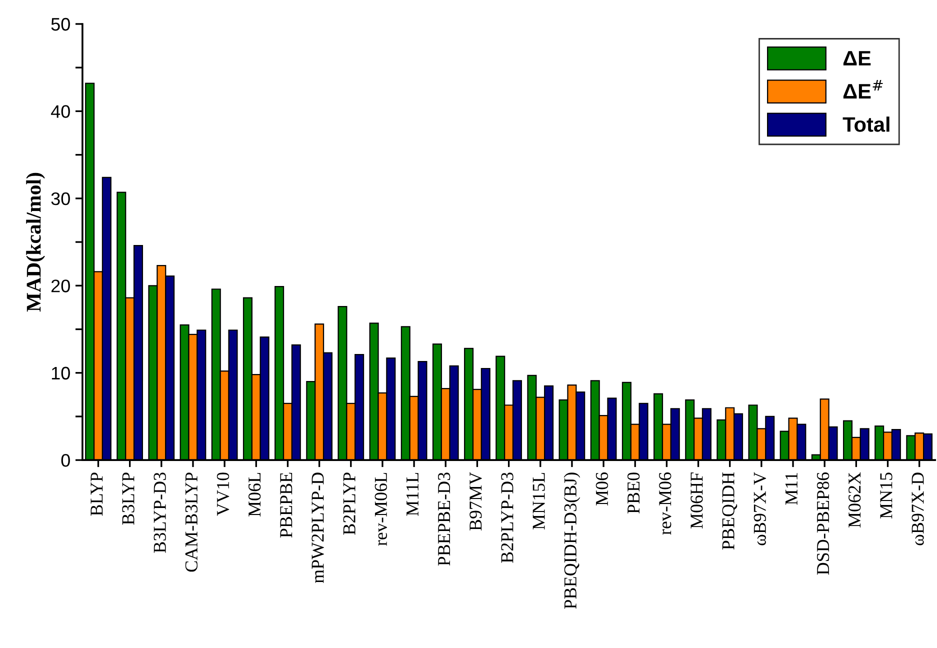 The height and width of the screenshot is (648, 937). Describe the element at coordinates (60, 24) in the screenshot. I see `y-tick-label: 50` at that location.